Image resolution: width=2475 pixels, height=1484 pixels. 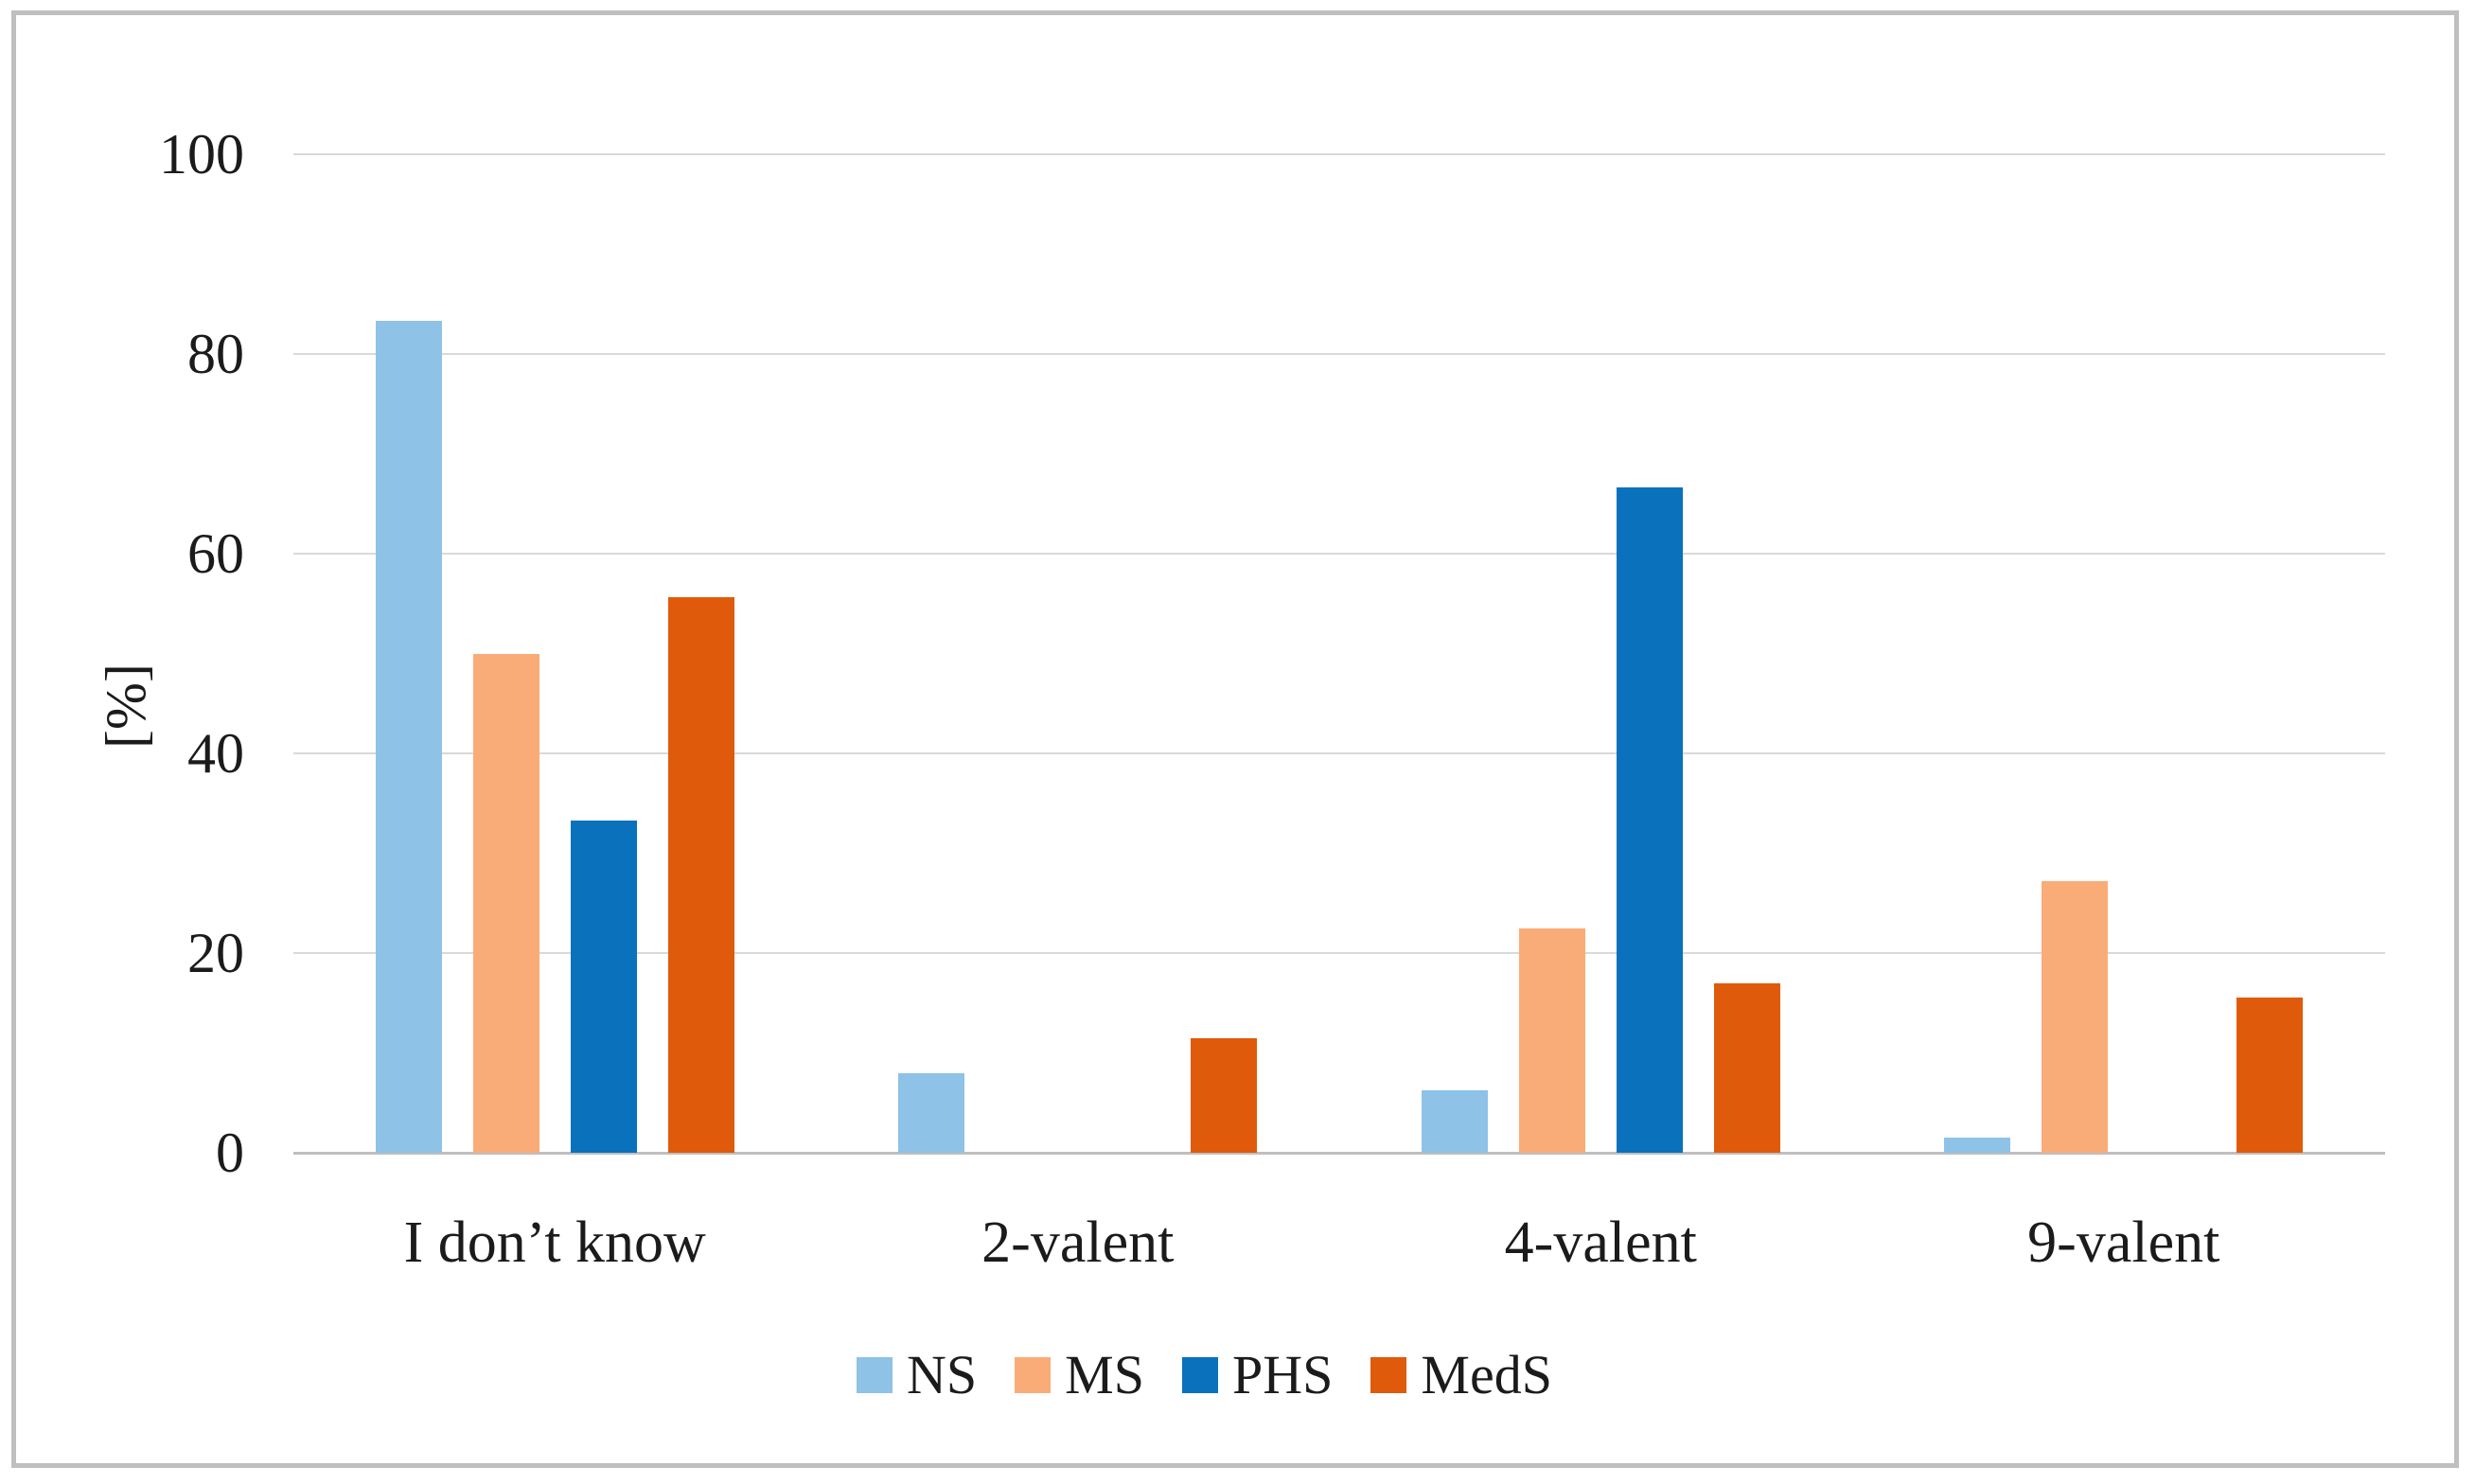 I want to click on y-tick-label: 80, so click(x=215, y=354).